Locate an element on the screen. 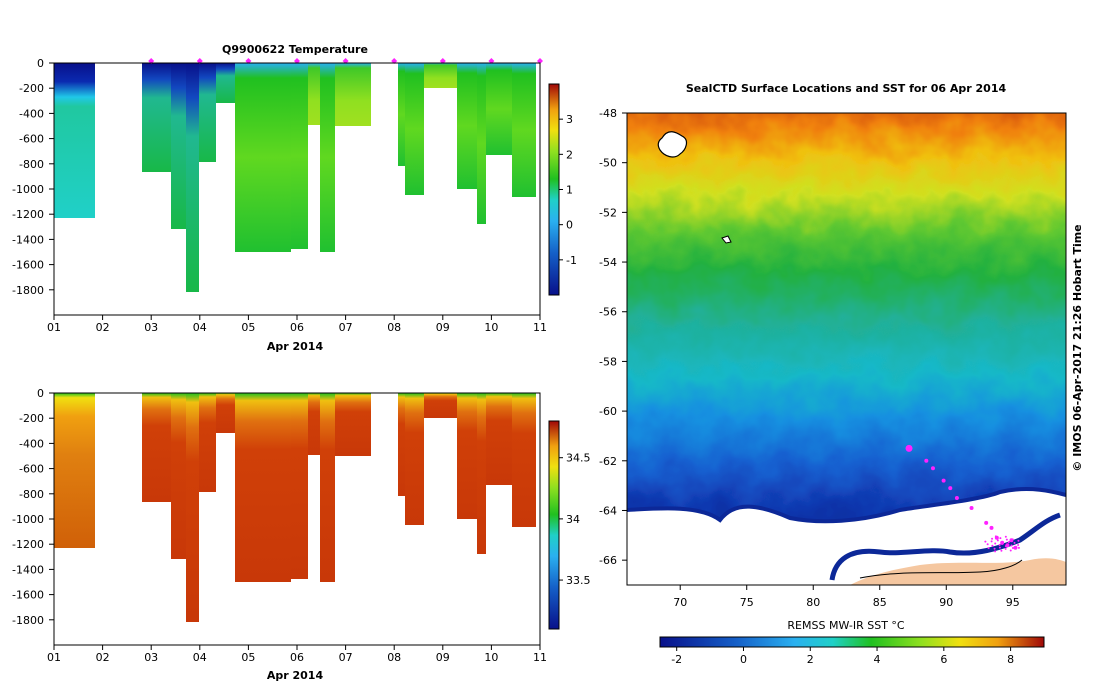 The height and width of the screenshot is (700, 1099). temp-profile-03a is located at coordinates (156, 117).